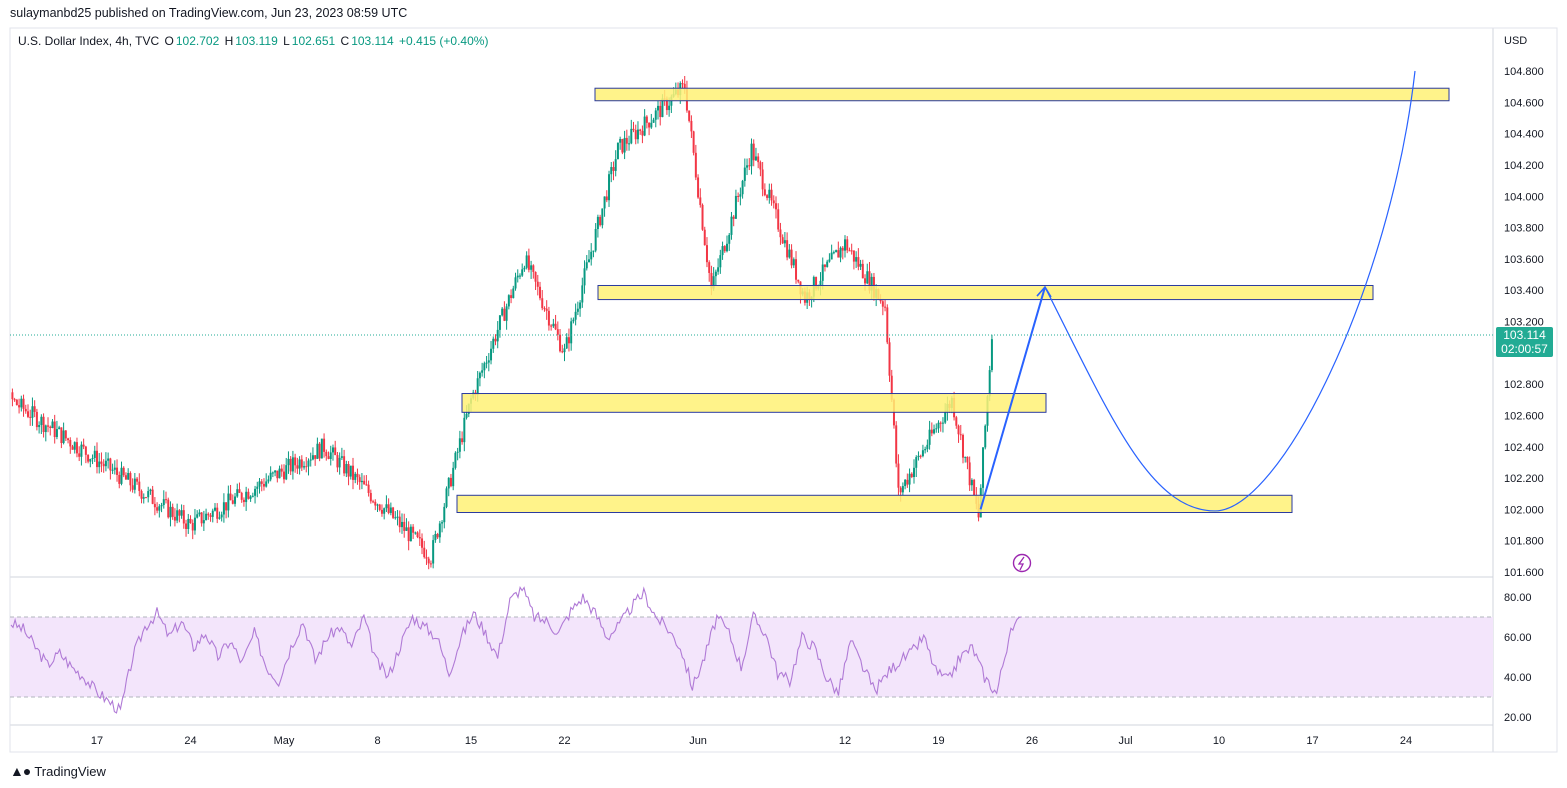 This screenshot has width=1567, height=788. Describe the element at coordinates (1022, 563) in the screenshot. I see `dividends-icon` at that location.